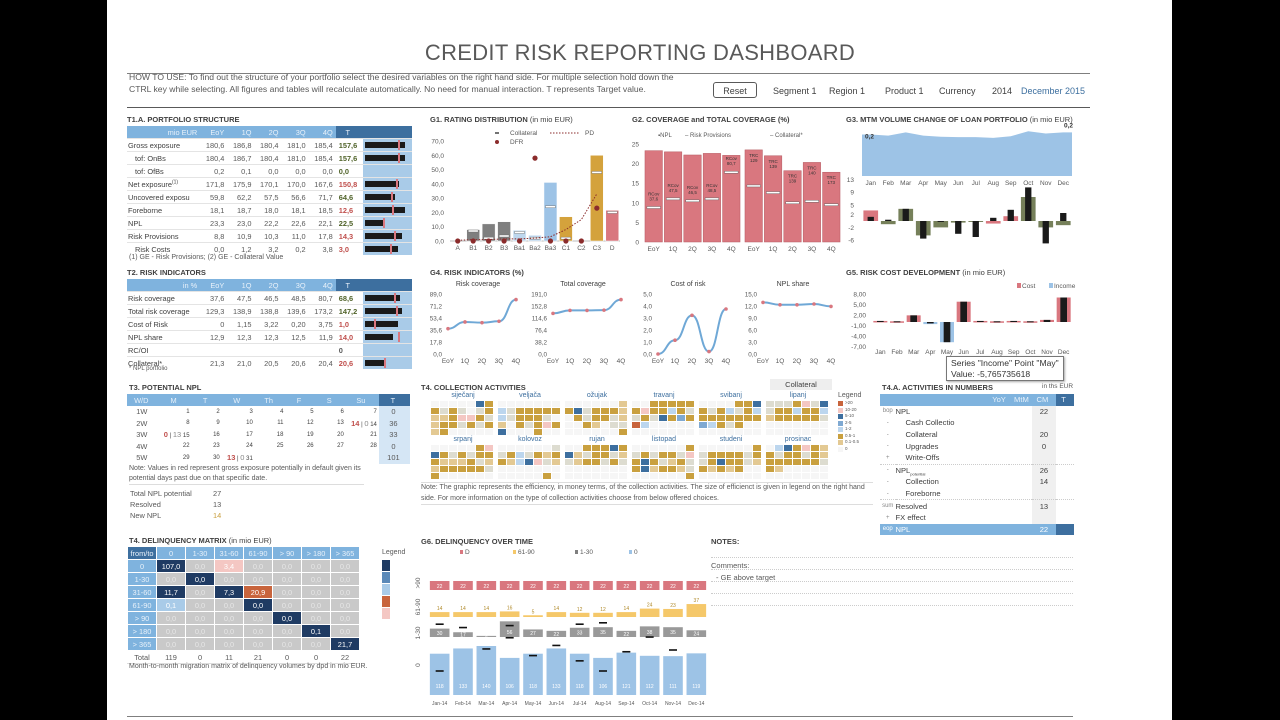  I want to click on calendar-day, so click(270, 458).